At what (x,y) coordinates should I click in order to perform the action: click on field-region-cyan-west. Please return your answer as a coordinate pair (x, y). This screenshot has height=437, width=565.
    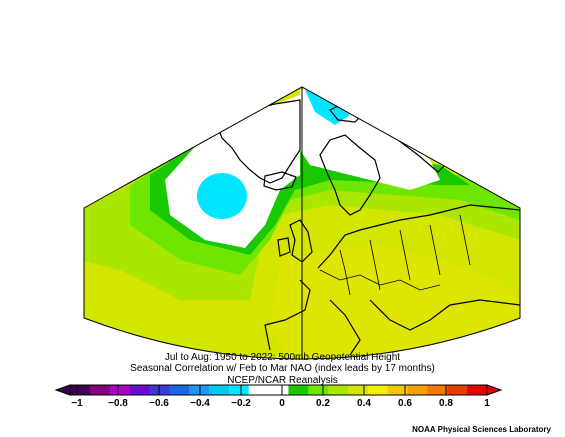
    Looking at the image, I should click on (222, 196).